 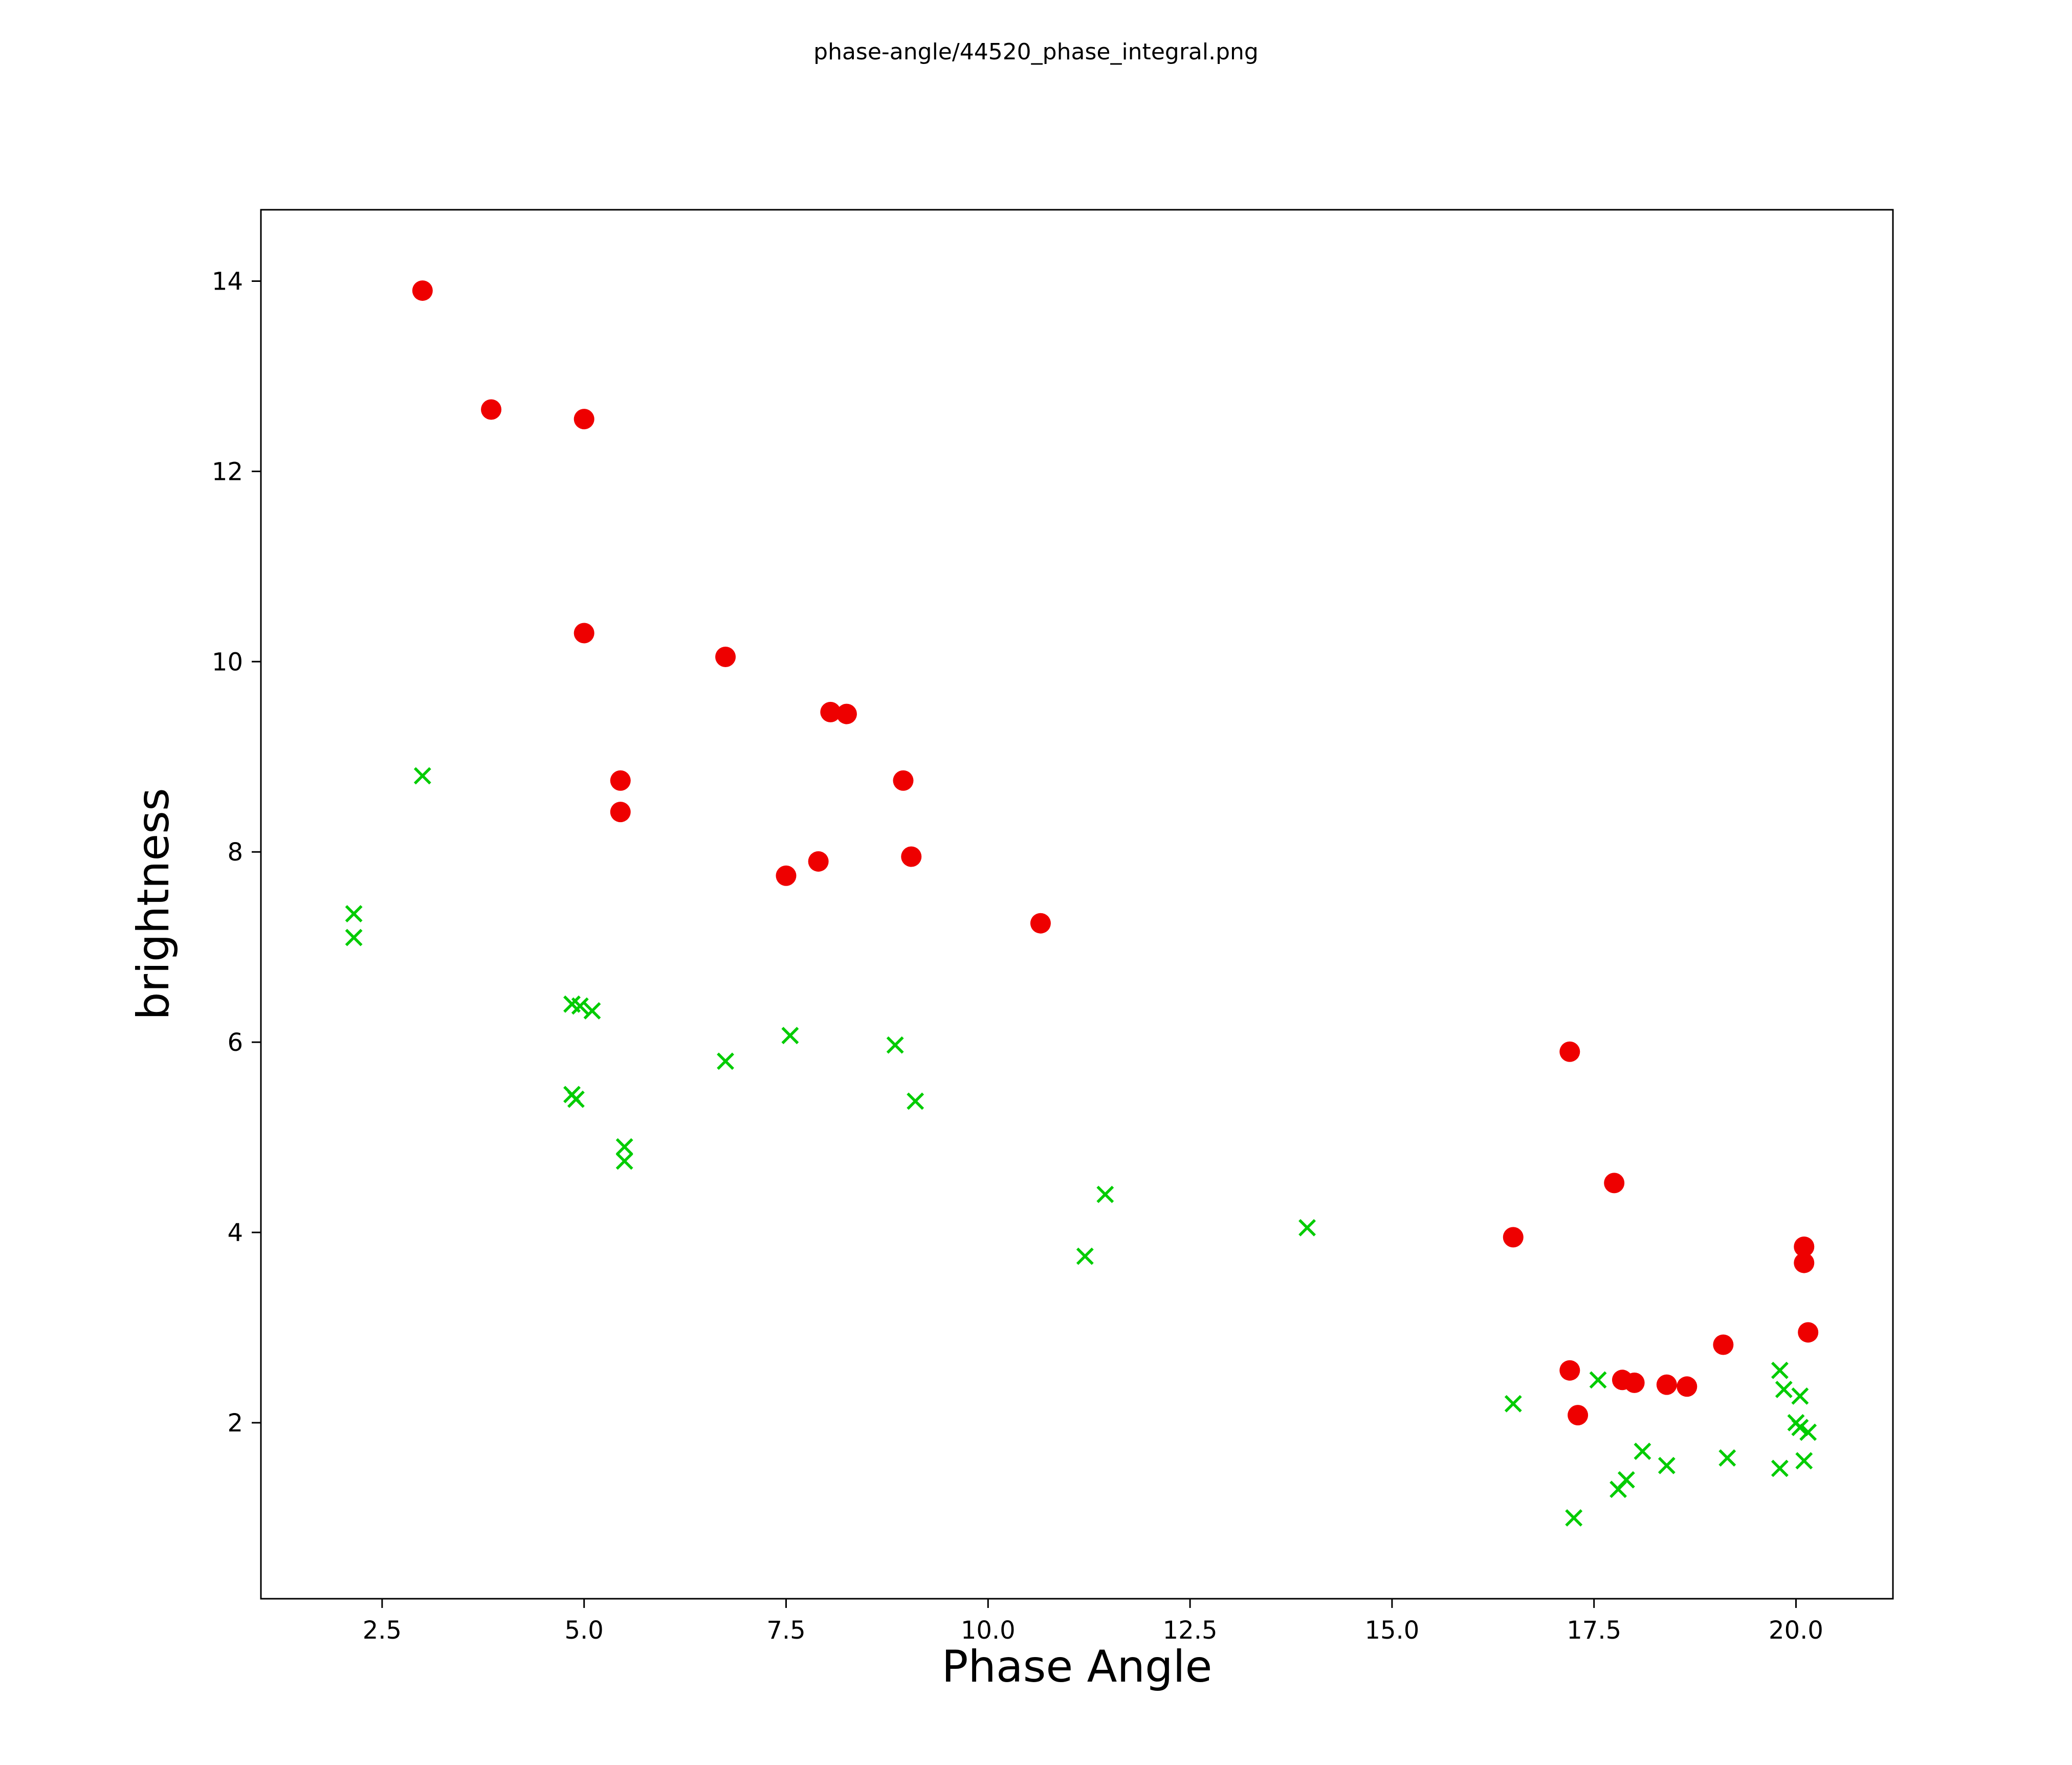 What do you see at coordinates (235, 852) in the screenshot?
I see `y-tick-label: 8` at bounding box center [235, 852].